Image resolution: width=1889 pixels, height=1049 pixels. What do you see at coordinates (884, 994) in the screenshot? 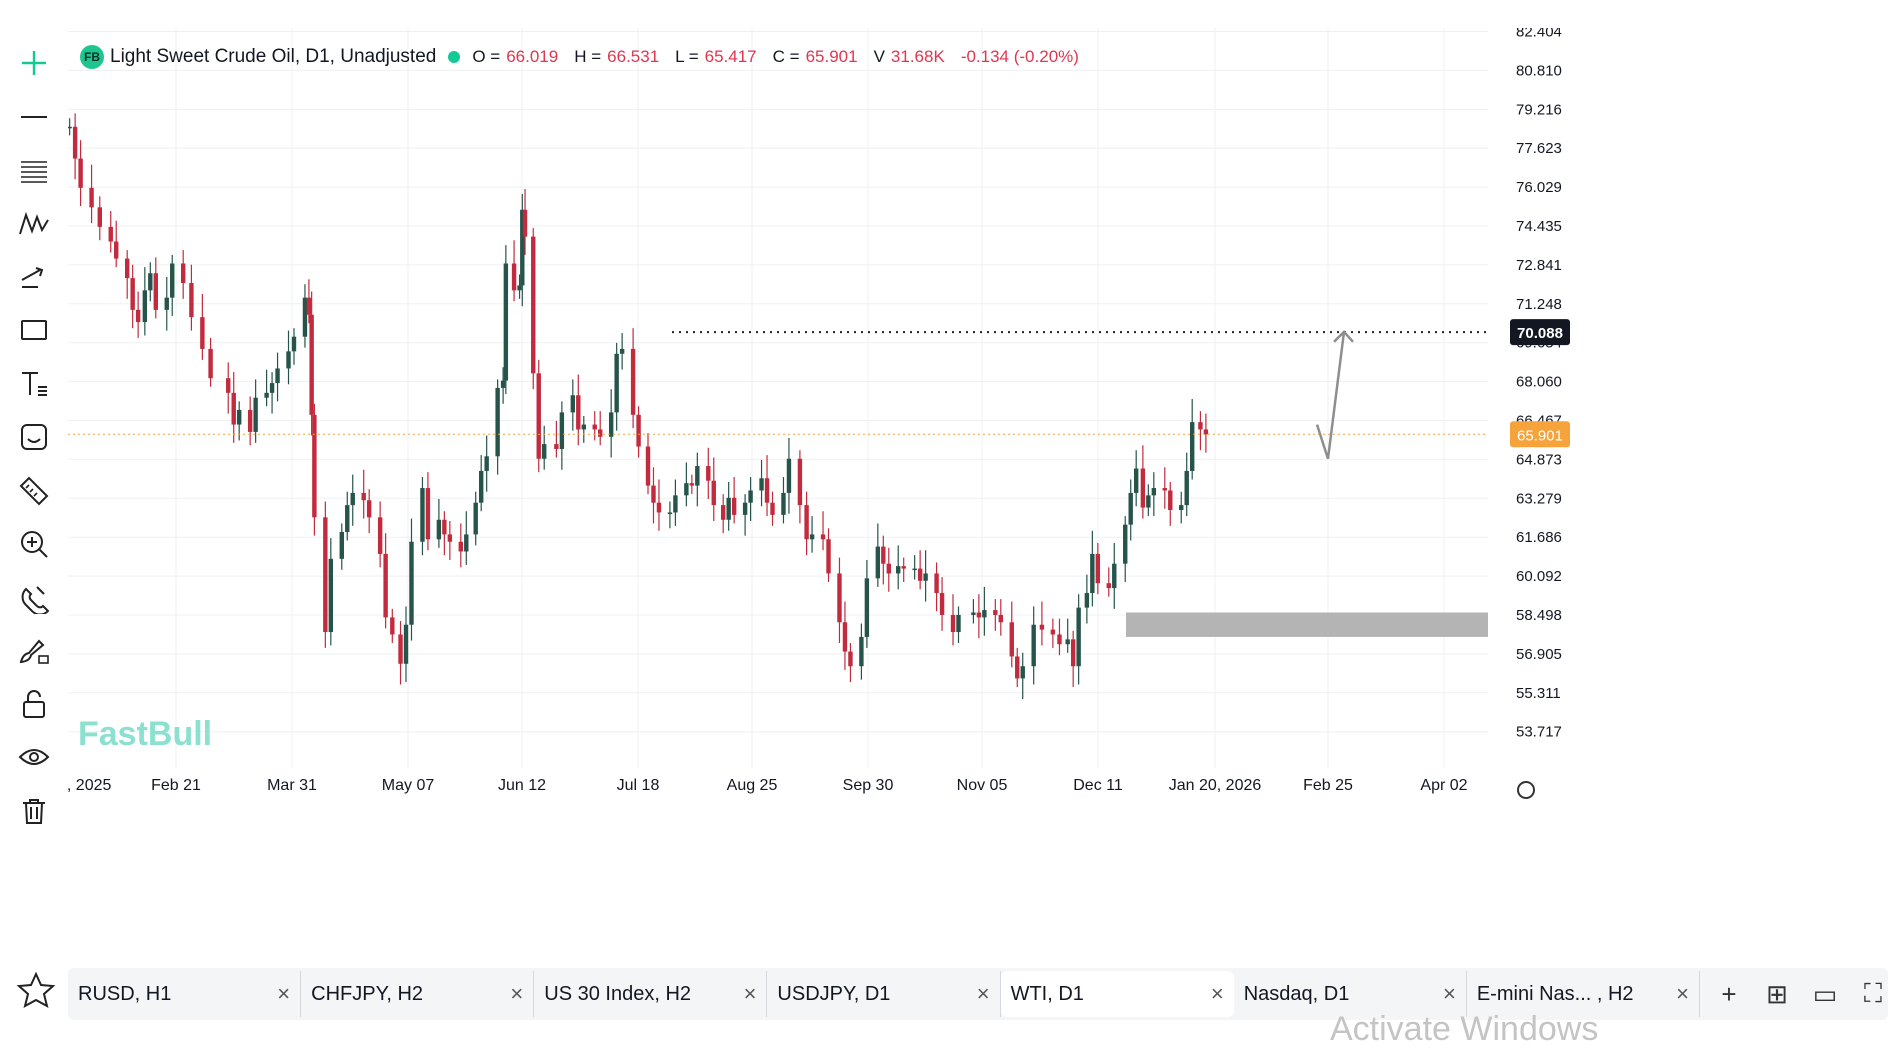
I see `tab-chart: USDJPY, D1 ×` at bounding box center [884, 994].